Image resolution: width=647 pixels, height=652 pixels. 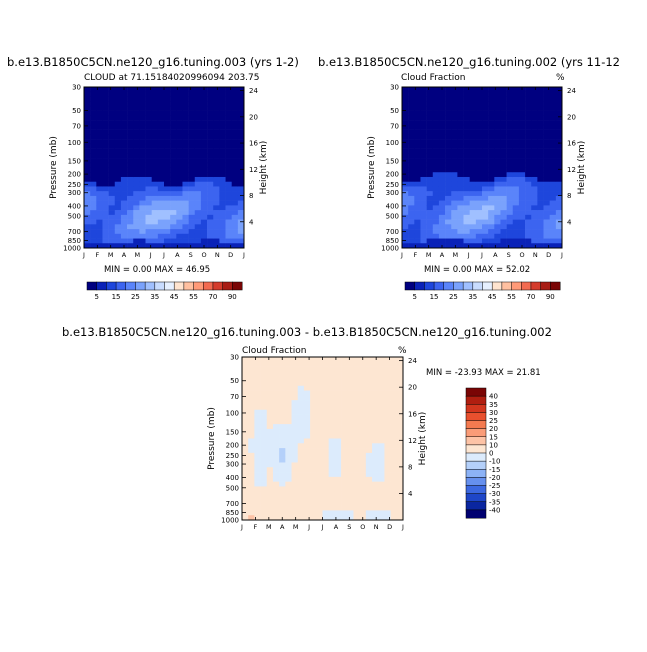 I want to click on month-tick-label: M, so click(x=111, y=255).